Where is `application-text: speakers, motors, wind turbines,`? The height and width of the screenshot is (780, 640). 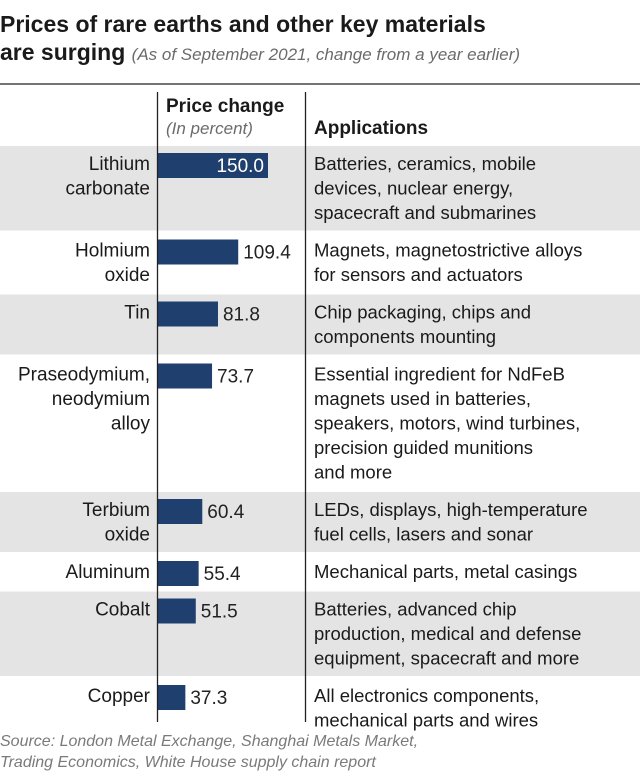 application-text: speakers, motors, wind turbines, is located at coordinates (447, 423).